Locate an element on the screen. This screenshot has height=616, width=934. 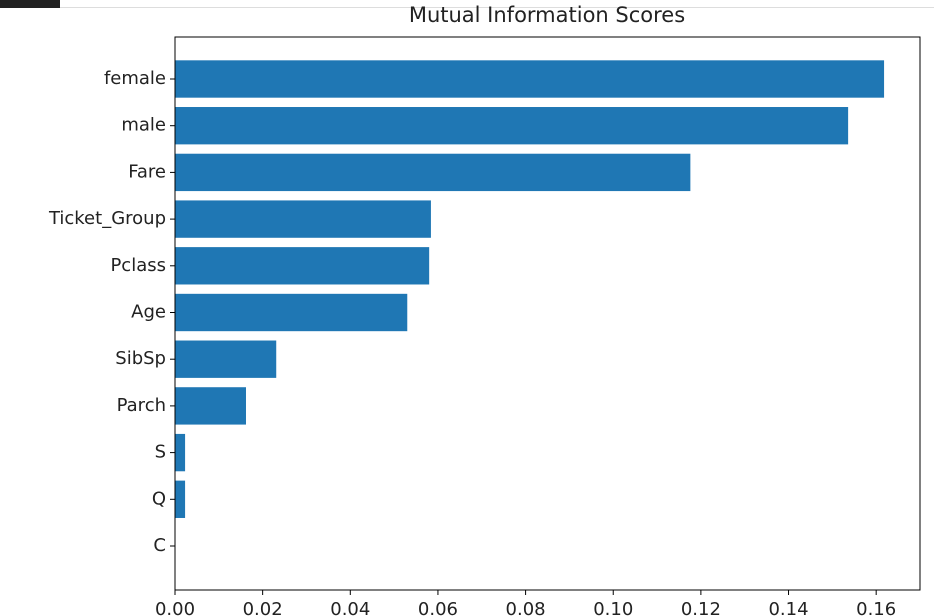
y-tick-label: Parch is located at coordinates (141, 405).